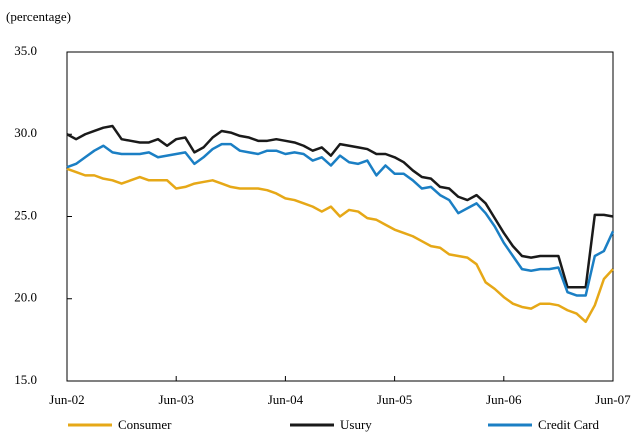 Image resolution: width=637 pixels, height=436 pixels. Describe the element at coordinates (25, 132) in the screenshot. I see `y-tick-label: 30.0` at that location.